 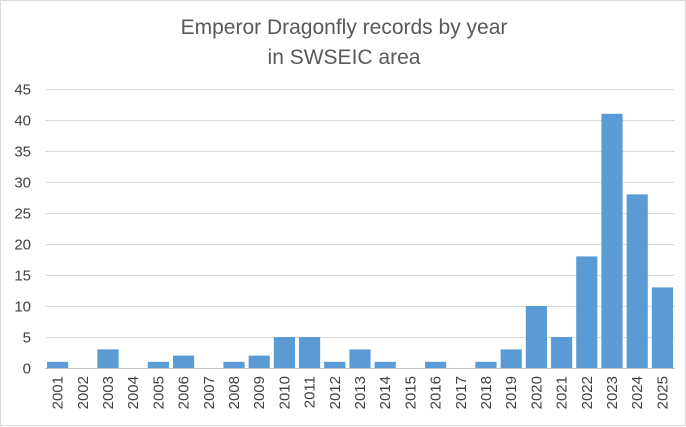 What do you see at coordinates (436, 364) in the screenshot?
I see `bar-2016` at bounding box center [436, 364].